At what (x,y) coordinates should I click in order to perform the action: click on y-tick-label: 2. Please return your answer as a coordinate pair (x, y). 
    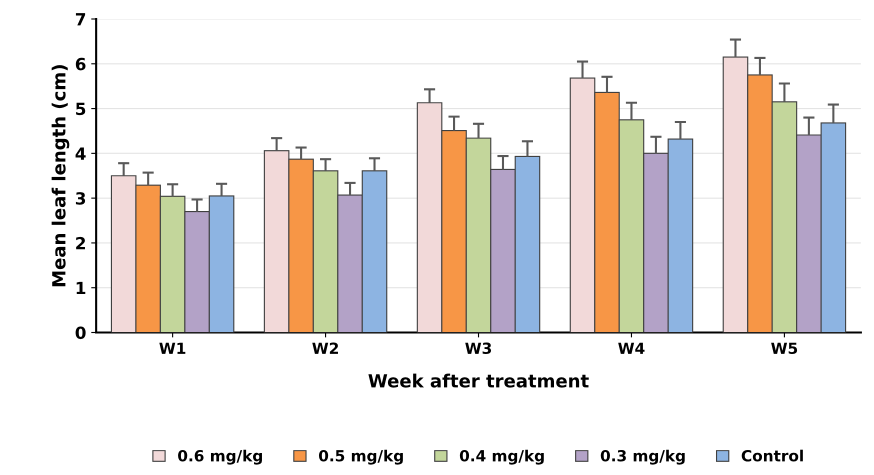
    Looking at the image, I should click on (80, 243).